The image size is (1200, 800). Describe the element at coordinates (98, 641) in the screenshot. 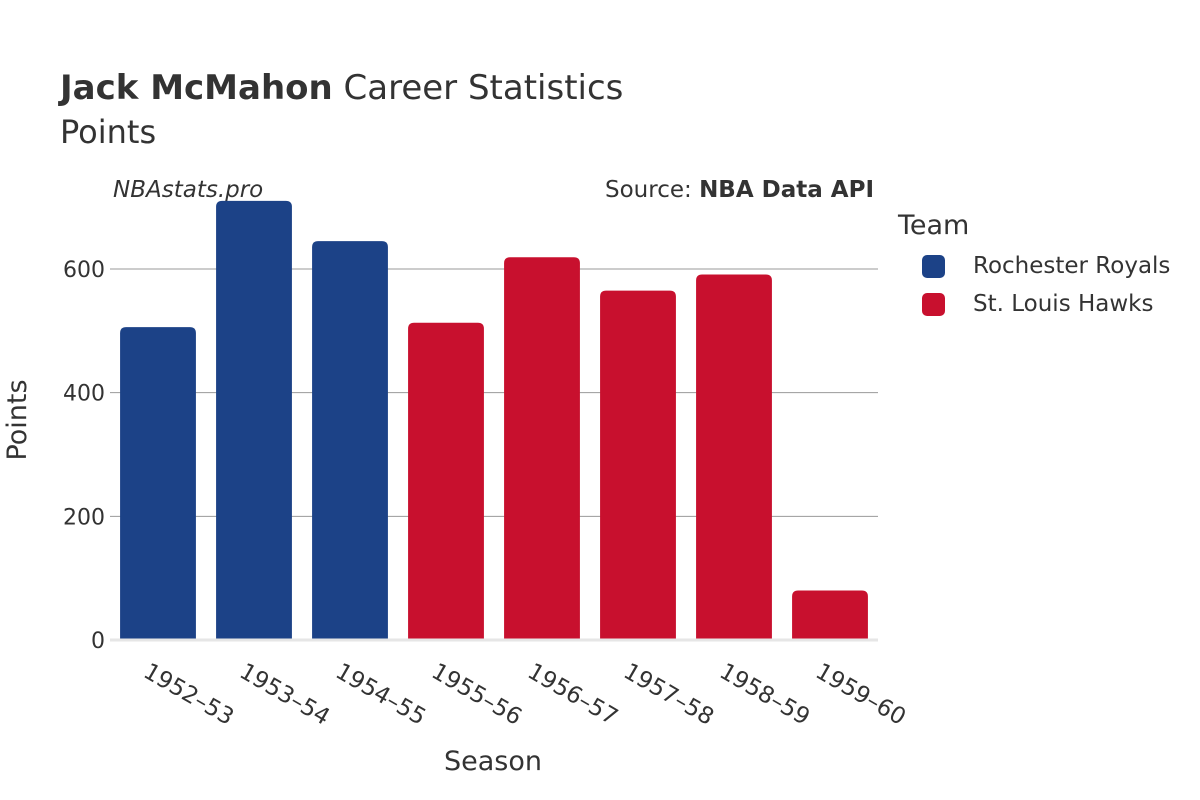

I see `y-tick-label-0: 0` at that location.